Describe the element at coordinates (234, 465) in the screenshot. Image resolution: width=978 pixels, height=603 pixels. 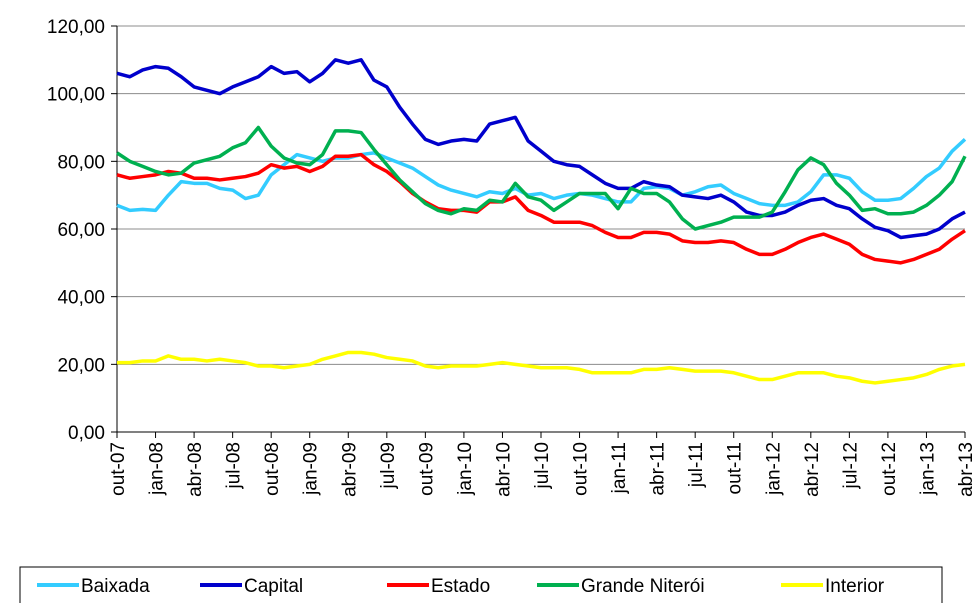
I see `x-tick-label: jul-08` at that location.